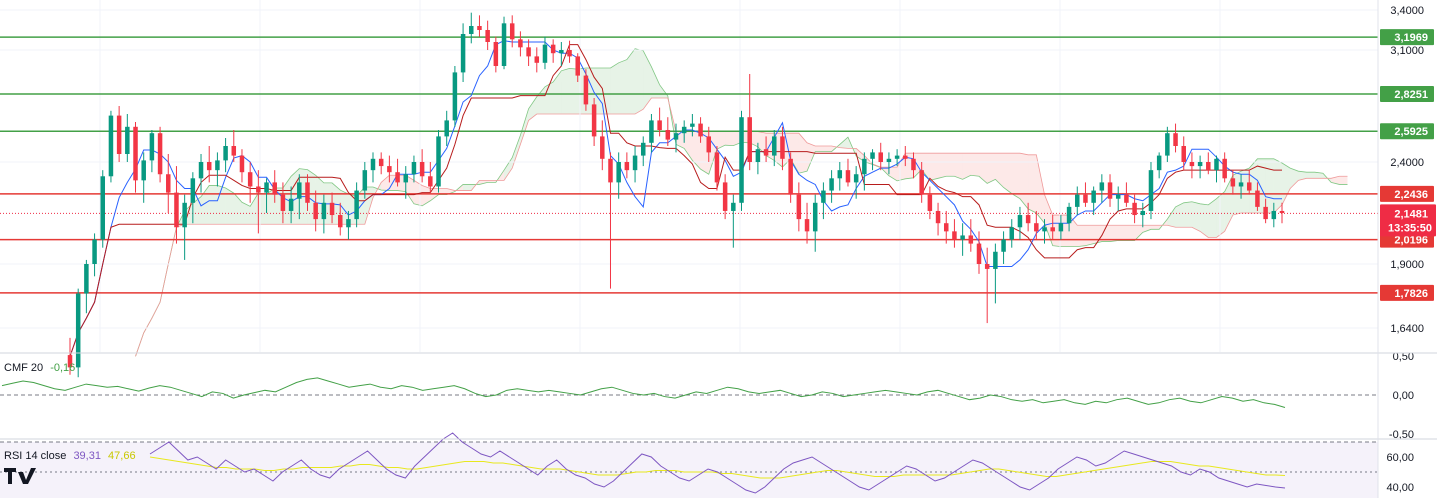  Describe the element at coordinates (1403, 357) in the screenshot. I see `cmf-tick-label: 0,50` at that location.